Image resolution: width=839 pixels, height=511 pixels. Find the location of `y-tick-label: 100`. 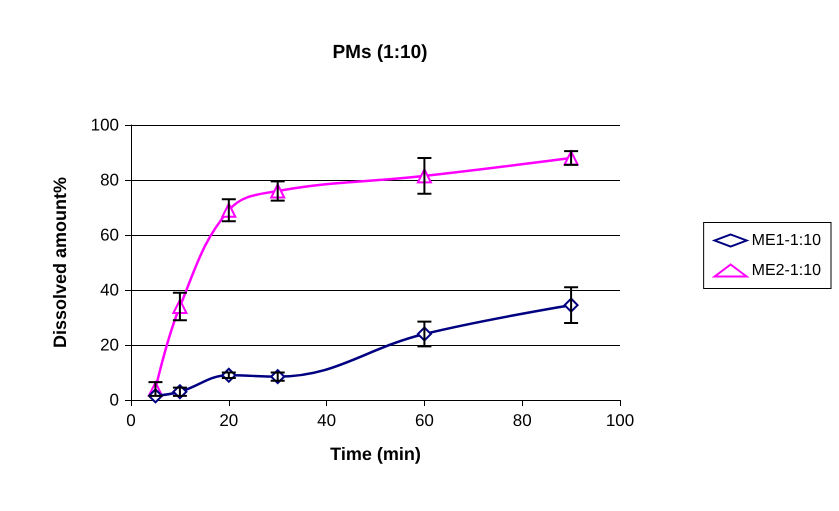

y-tick-label: 100 is located at coordinates (104, 125).